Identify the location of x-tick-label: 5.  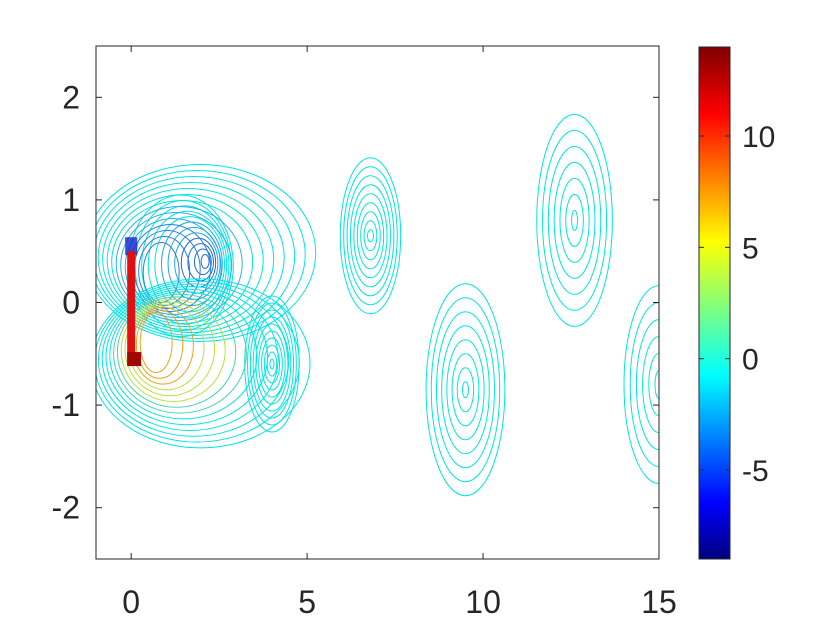
(307, 602).